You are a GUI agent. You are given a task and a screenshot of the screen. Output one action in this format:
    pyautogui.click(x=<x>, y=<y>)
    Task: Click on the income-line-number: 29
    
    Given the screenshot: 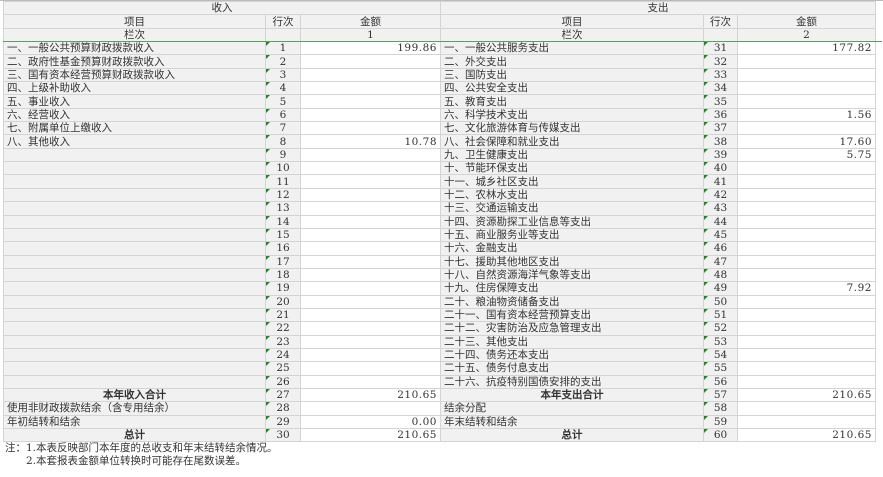 What is the action you would take?
    pyautogui.click(x=283, y=422)
    